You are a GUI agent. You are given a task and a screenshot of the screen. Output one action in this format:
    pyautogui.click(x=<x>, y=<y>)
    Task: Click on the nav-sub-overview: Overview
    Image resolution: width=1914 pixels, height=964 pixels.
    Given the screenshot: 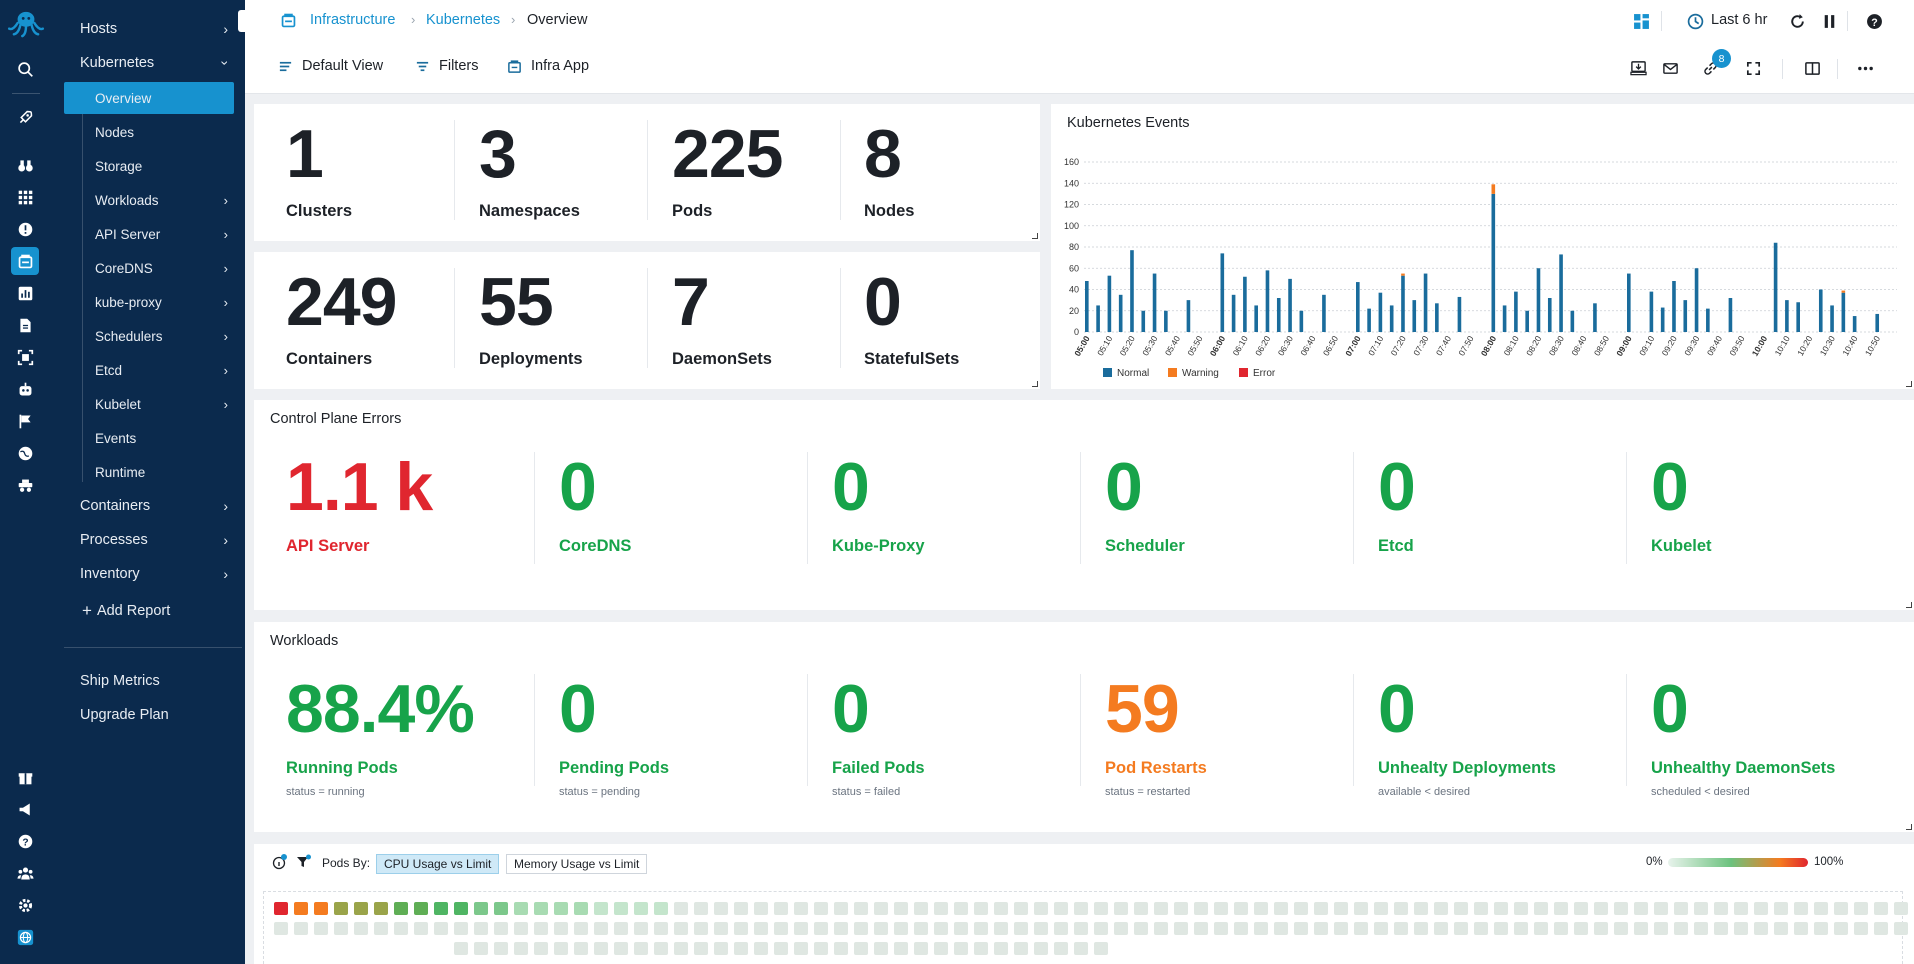 What is the action you would take?
    pyautogui.click(x=149, y=98)
    